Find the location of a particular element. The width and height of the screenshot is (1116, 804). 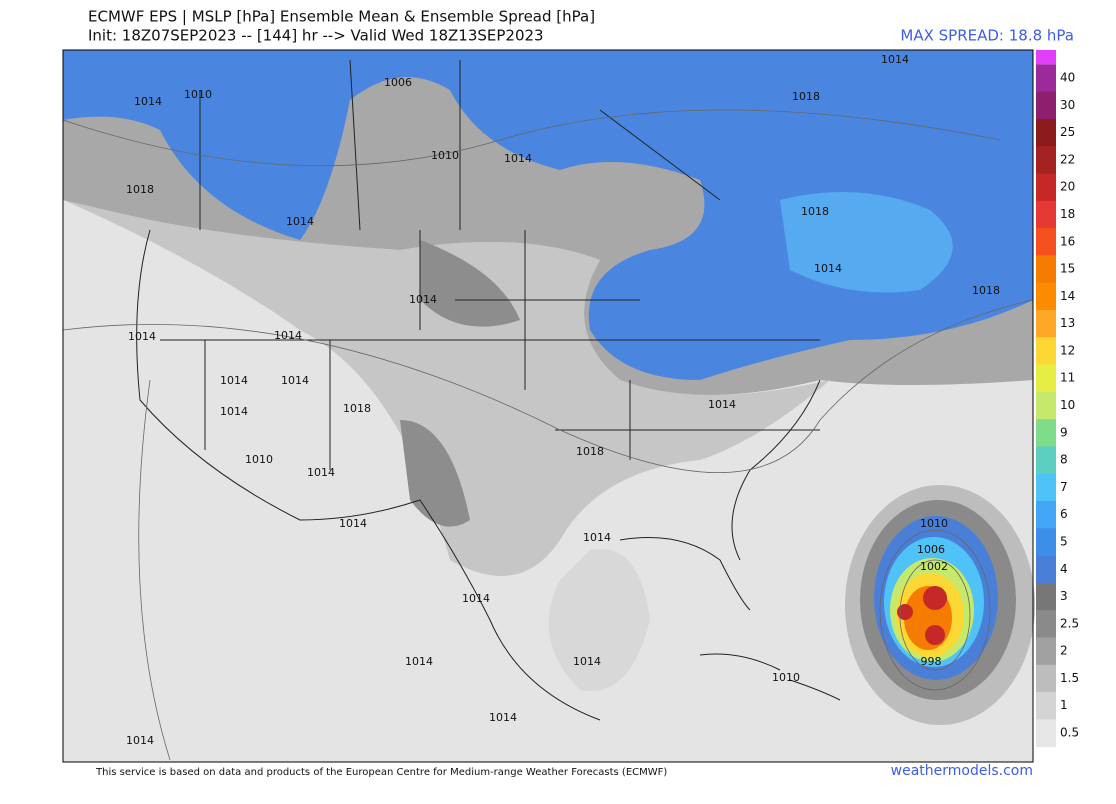

colorbar-label: 13 is located at coordinates (1067, 323).